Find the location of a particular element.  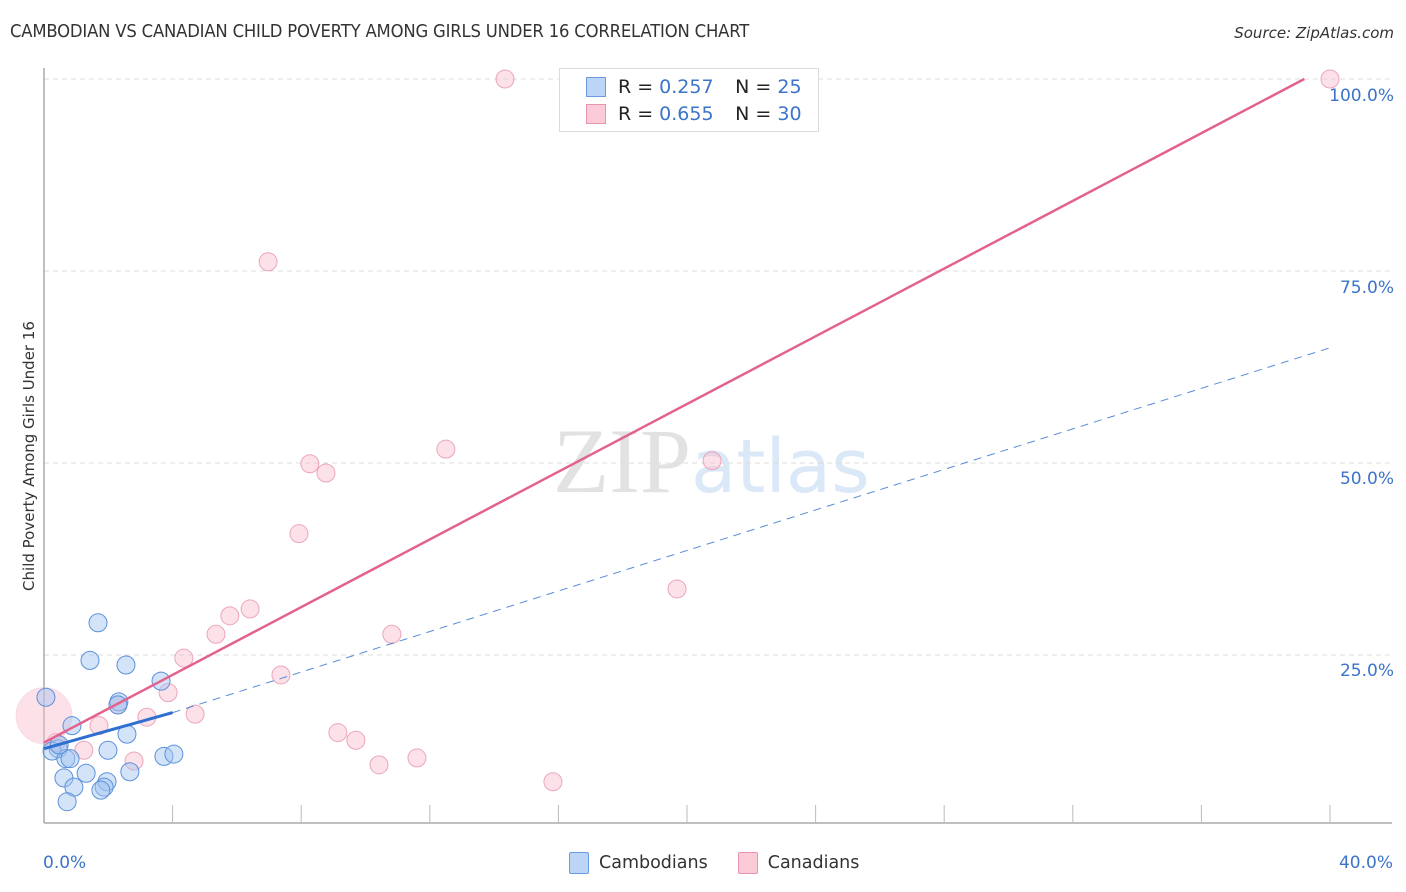

y-tick-25: 25.0% is located at coordinates (1366, 671).